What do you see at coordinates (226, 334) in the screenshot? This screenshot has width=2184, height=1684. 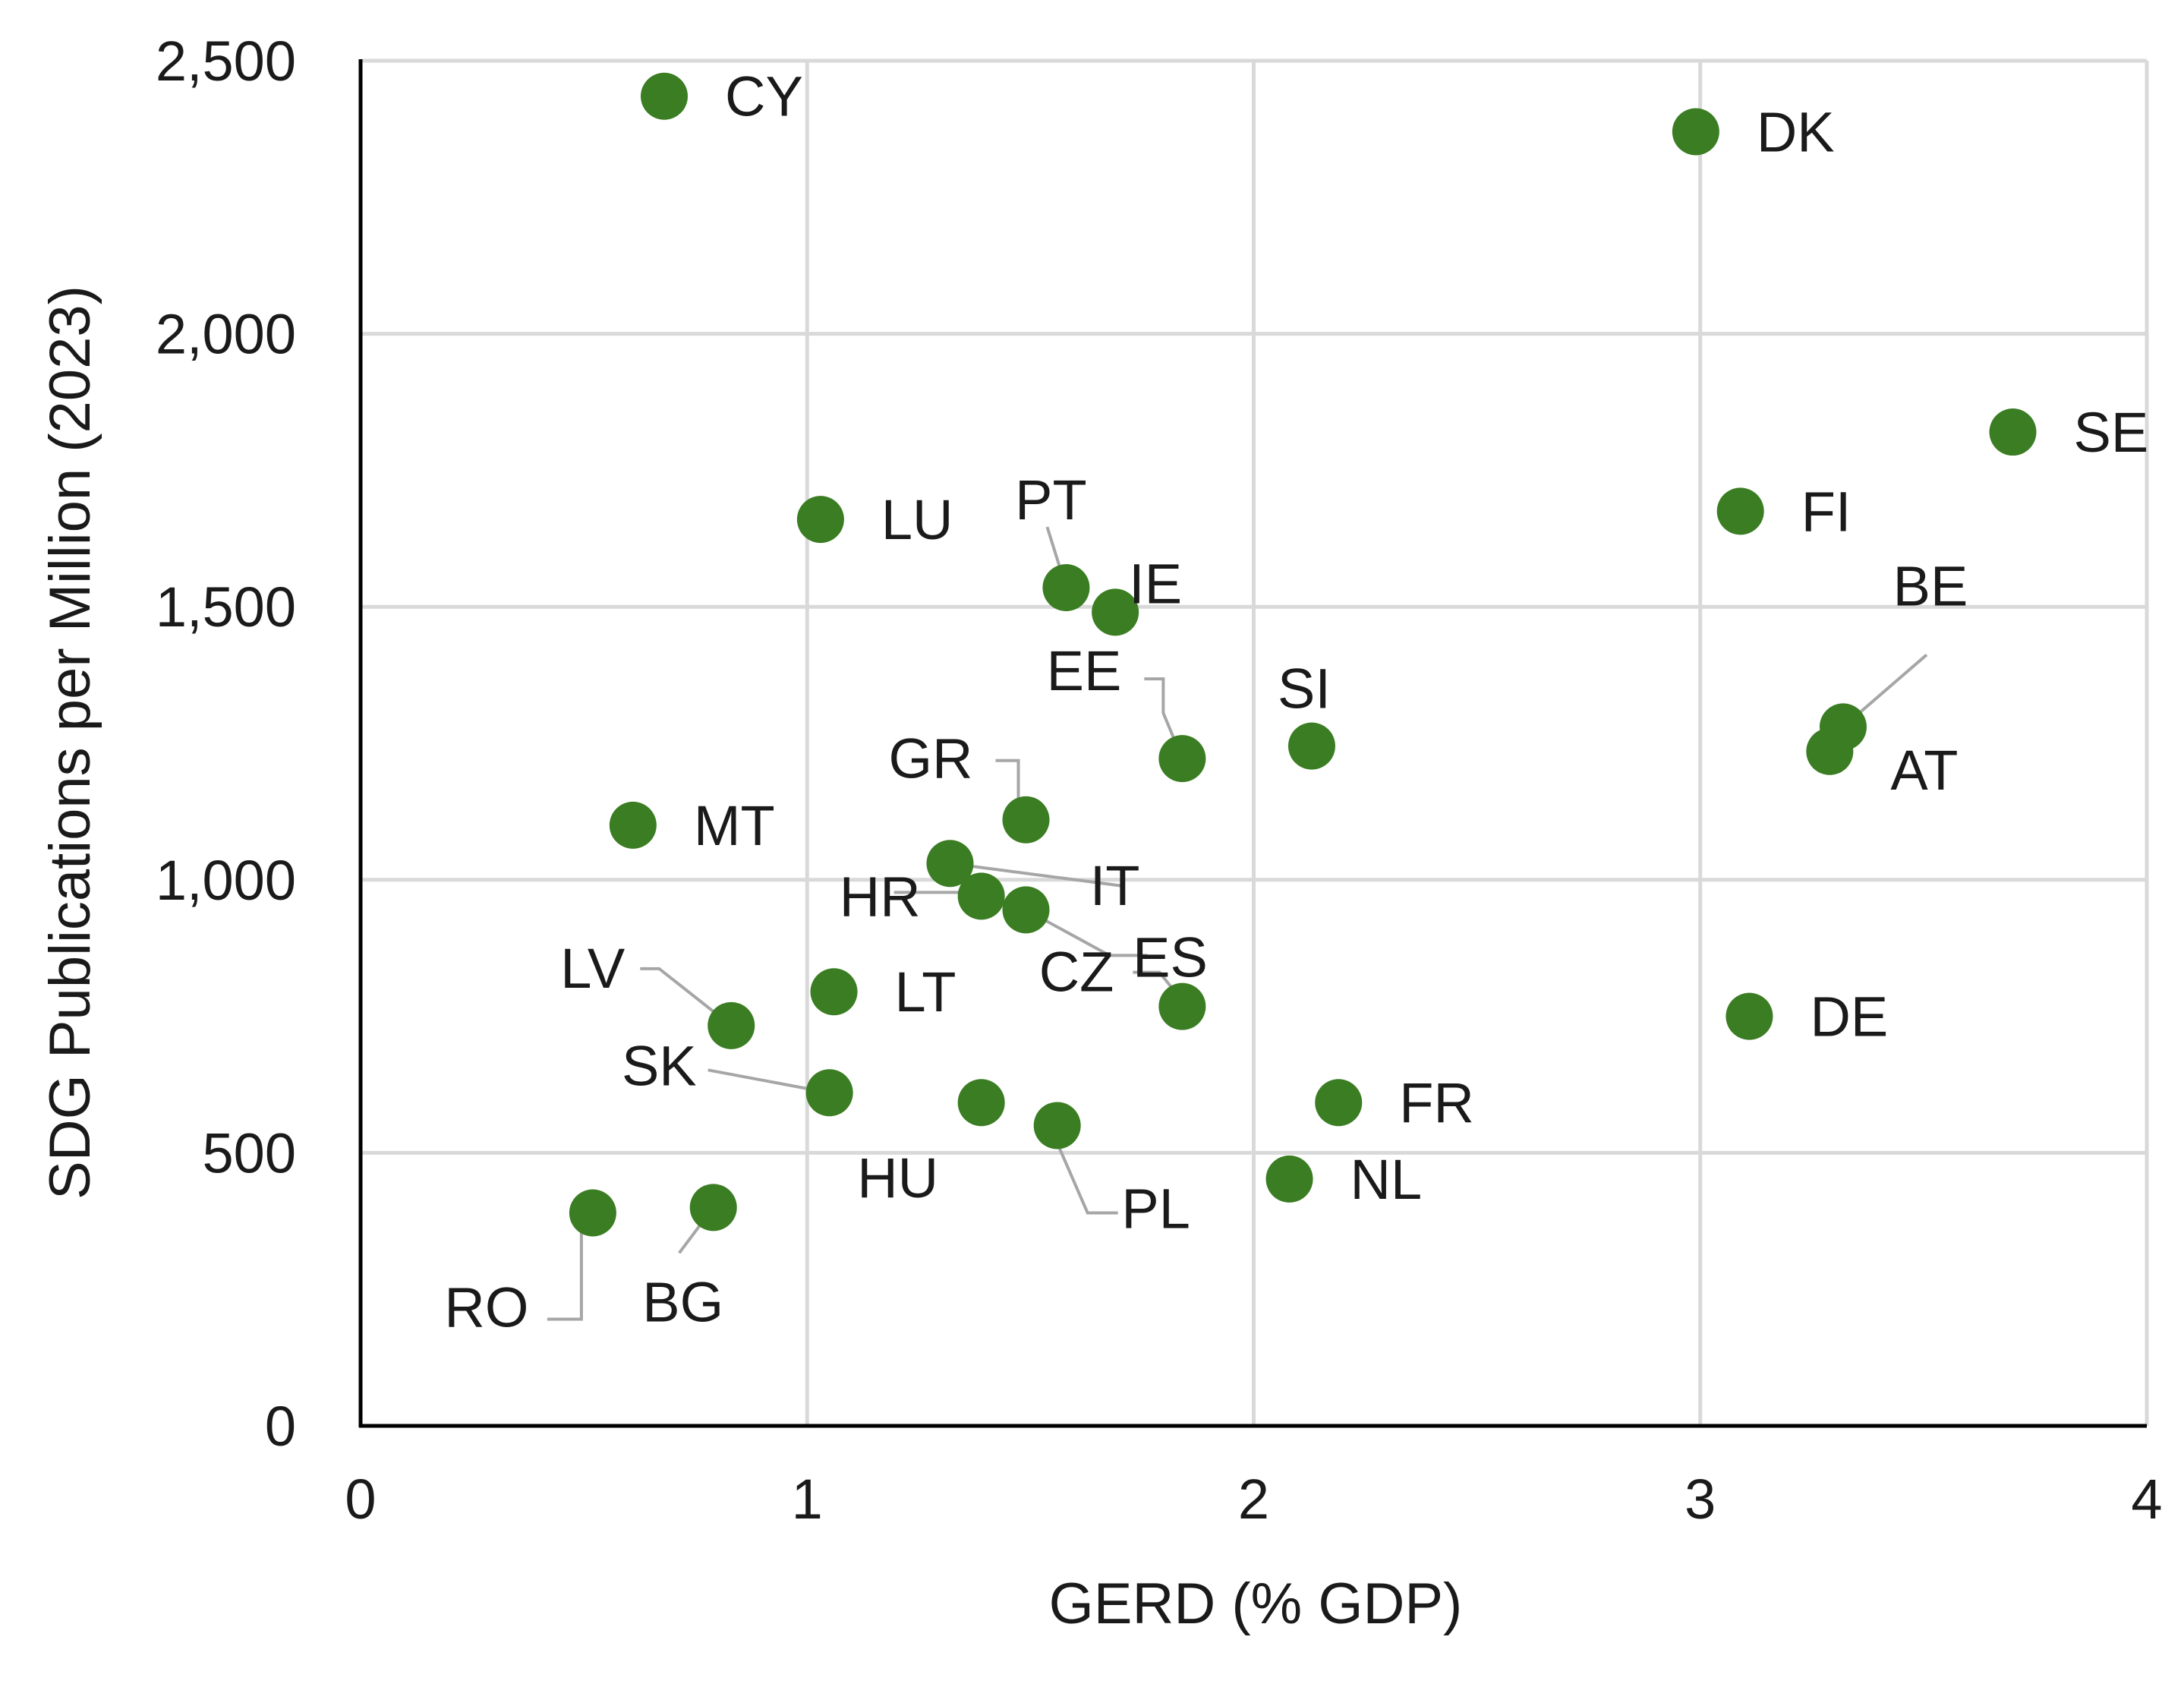 I see `y-tick-label: 2,000` at bounding box center [226, 334].